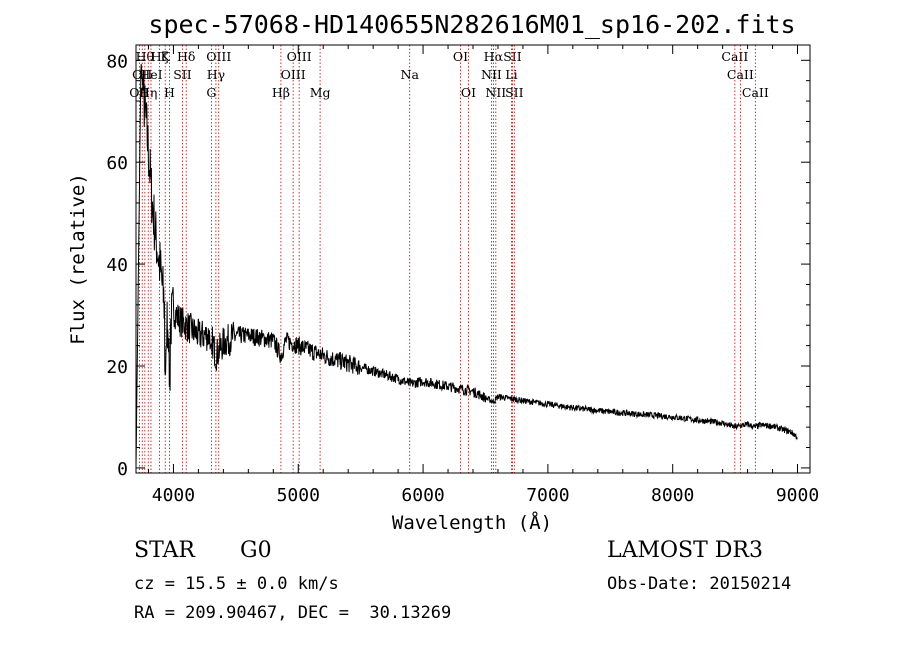  Describe the element at coordinates (672, 495) in the screenshot. I see `x-tick-label: 8000` at that location.